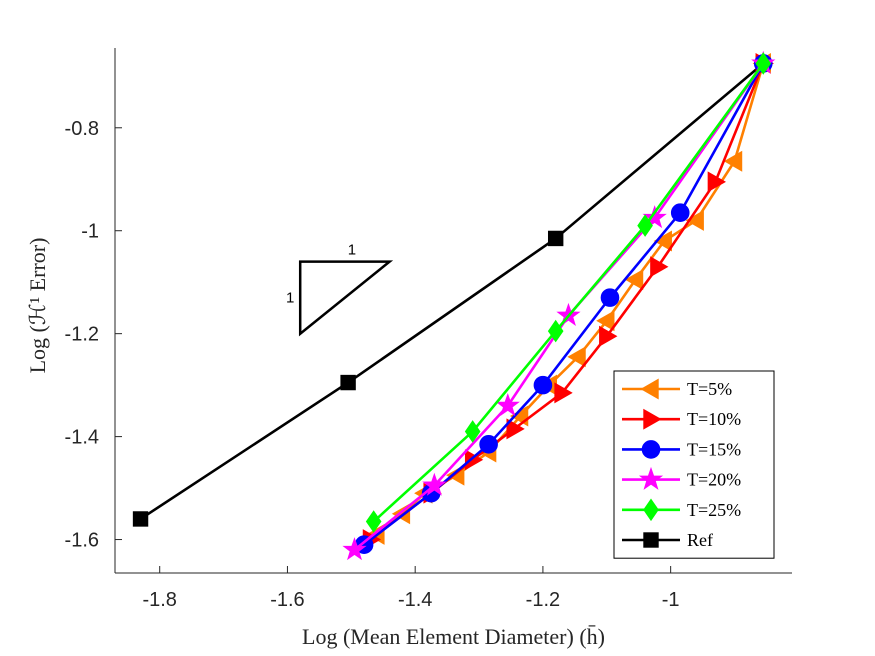 This screenshot has width=875, height=656. Describe the element at coordinates (159, 600) in the screenshot. I see `x-tick-label: -1.8` at that location.